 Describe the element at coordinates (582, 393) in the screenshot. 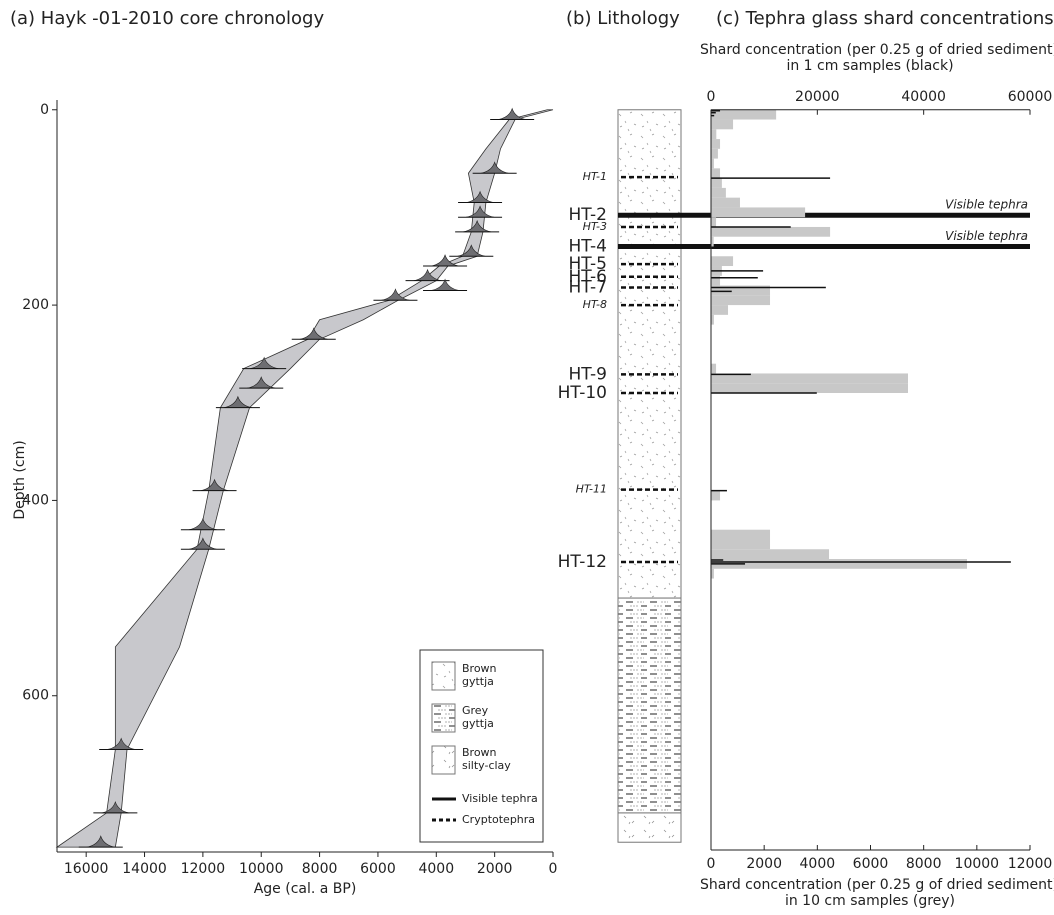

I see `tephra-label: HT-10` at that location.